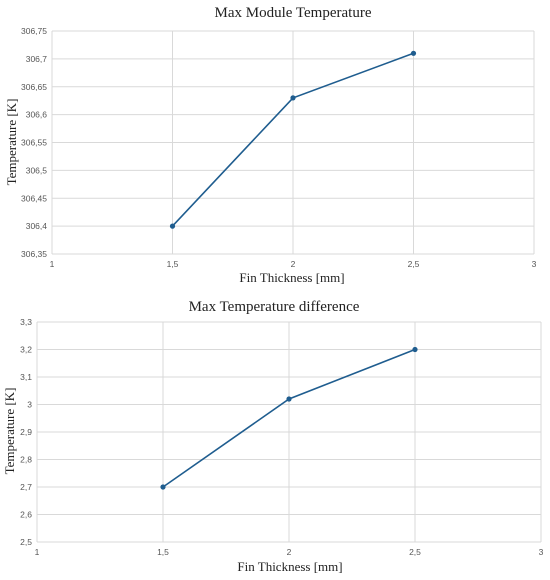 The image size is (550, 580). What do you see at coordinates (274, 307) in the screenshot?
I see `chart-title: Max Temperature difference` at bounding box center [274, 307].